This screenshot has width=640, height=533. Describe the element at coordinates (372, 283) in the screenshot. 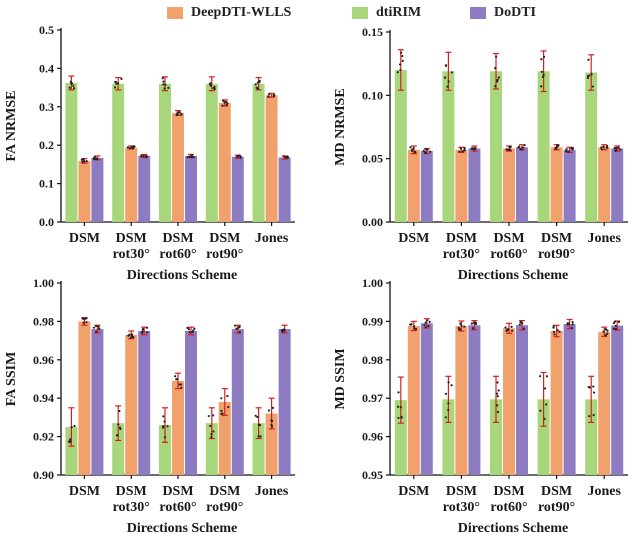

I see `y-tick-label: 1.00` at that location.